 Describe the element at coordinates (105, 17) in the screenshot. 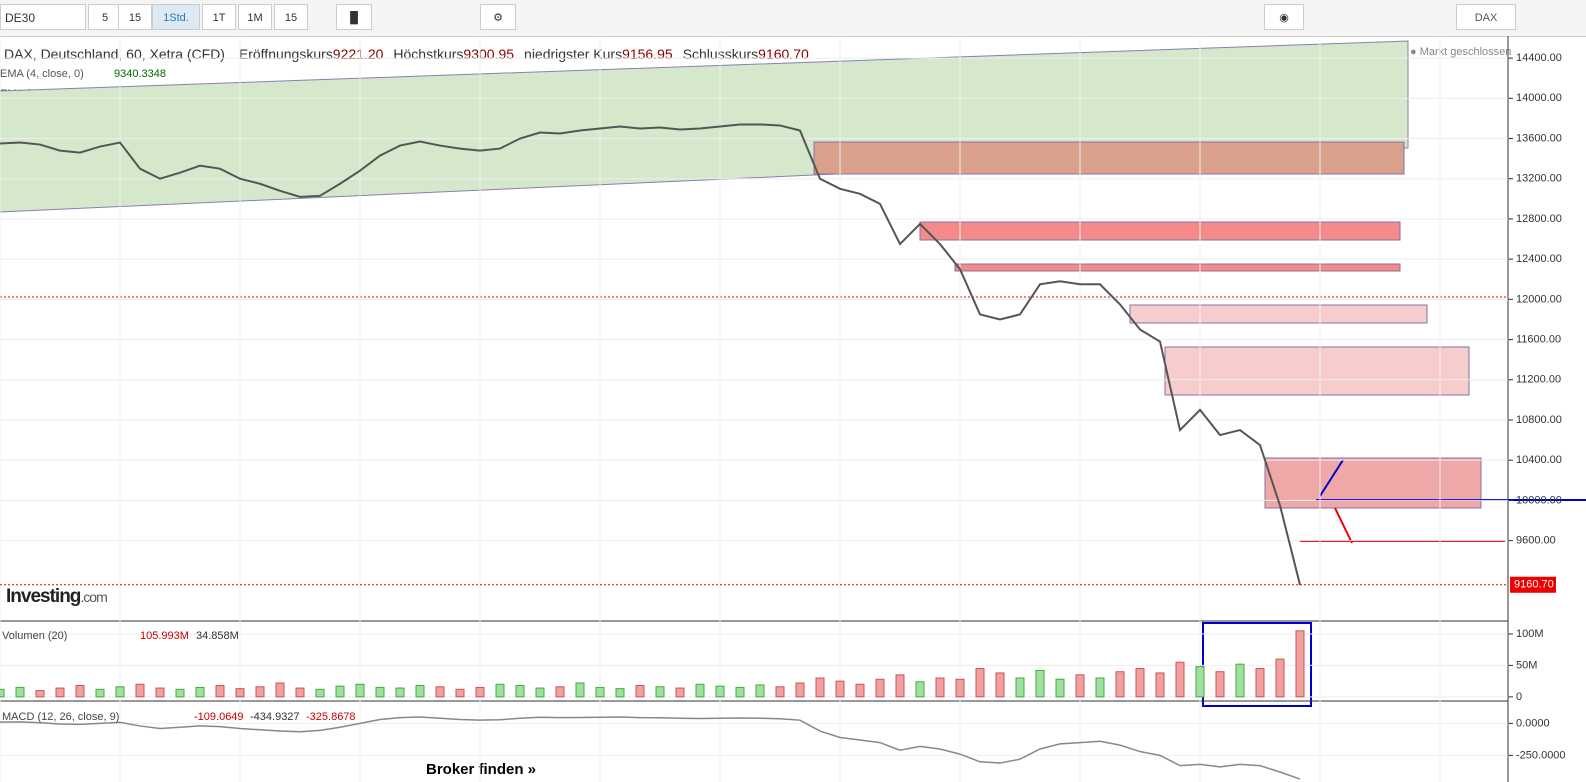

I see `interval-button: 5` at that location.